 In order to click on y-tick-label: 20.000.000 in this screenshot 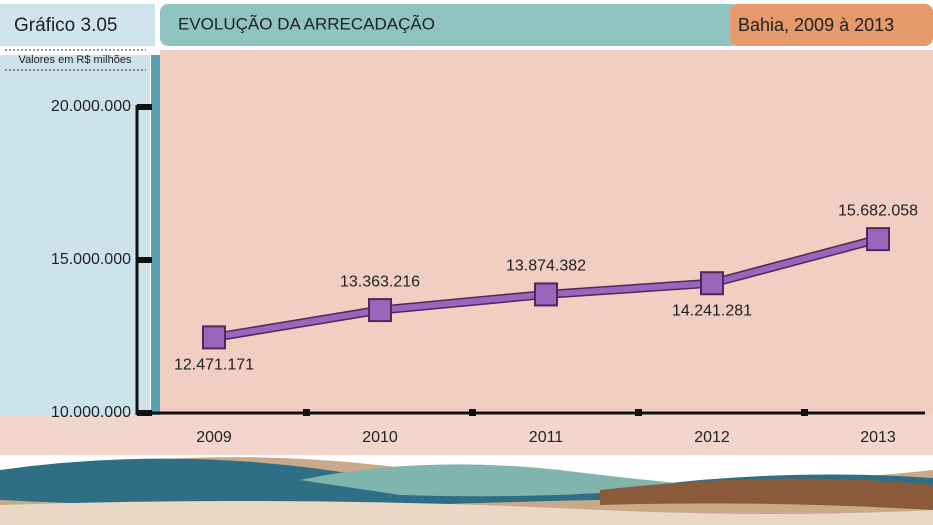, I will do `click(91, 106)`.